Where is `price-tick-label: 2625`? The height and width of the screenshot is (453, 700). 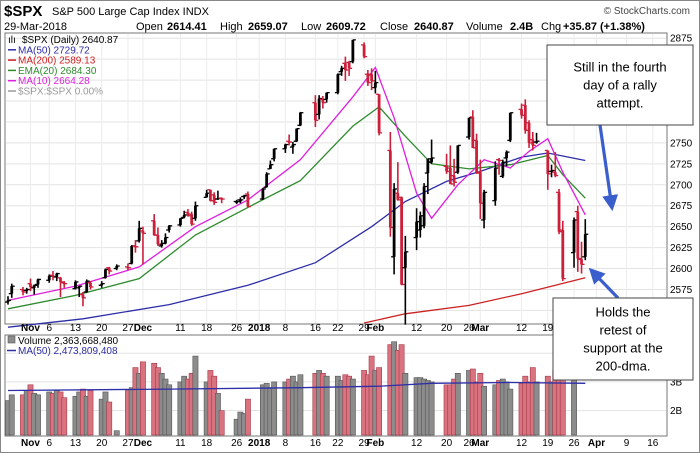 price-tick-label: 2625 is located at coordinates (681, 248).